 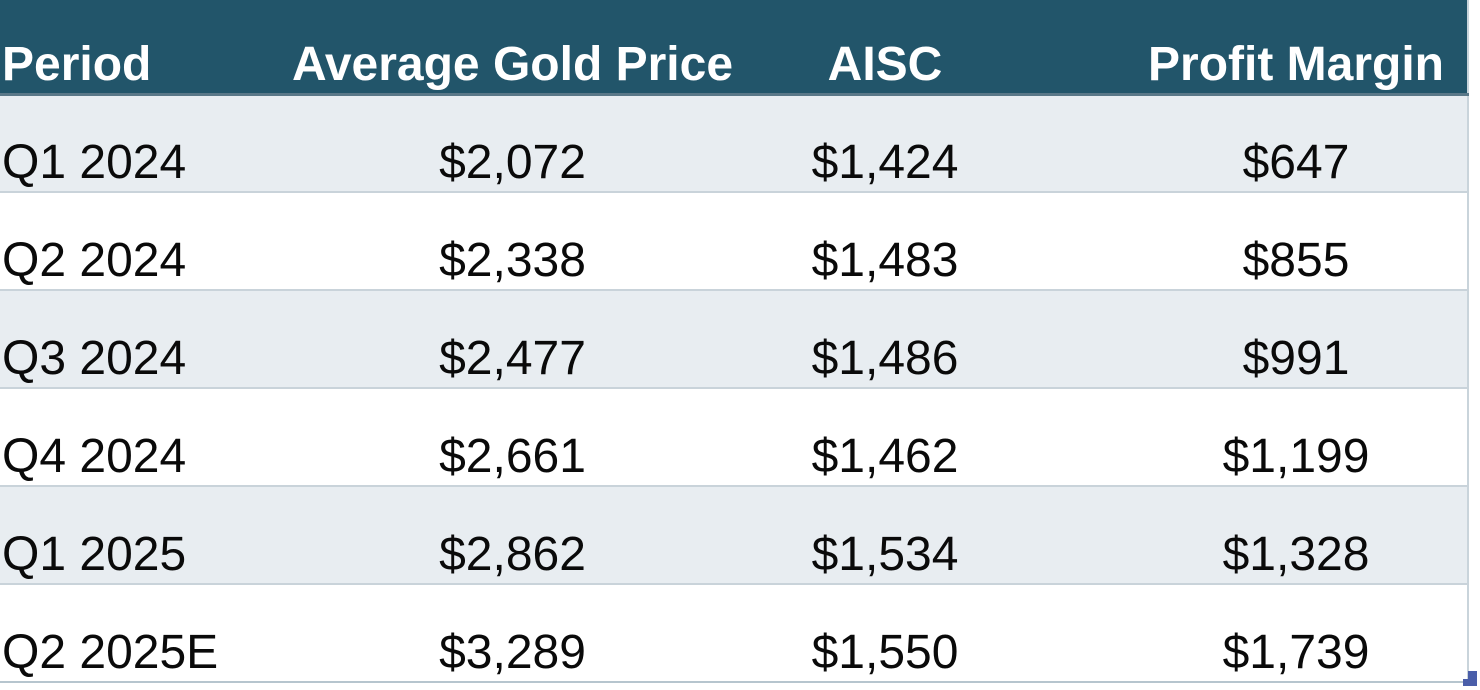 I want to click on cell-average-gold-price: $2,477, so click(x=512, y=338).